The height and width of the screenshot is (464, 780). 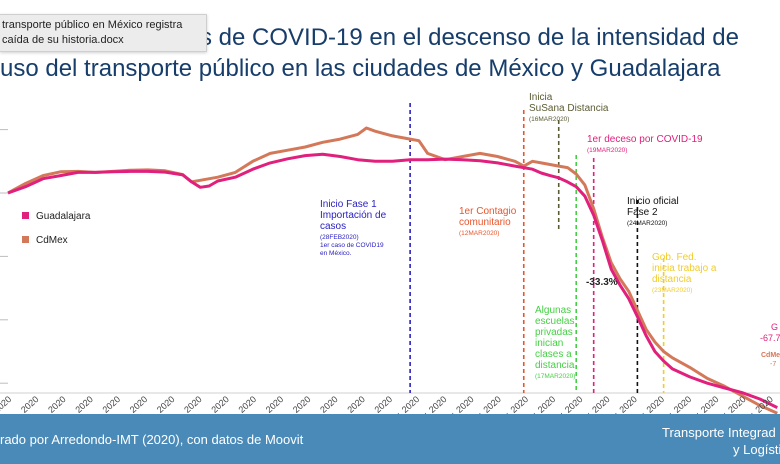 What do you see at coordinates (642, 212) in the screenshot?
I see `event-label: Fase 2` at bounding box center [642, 212].